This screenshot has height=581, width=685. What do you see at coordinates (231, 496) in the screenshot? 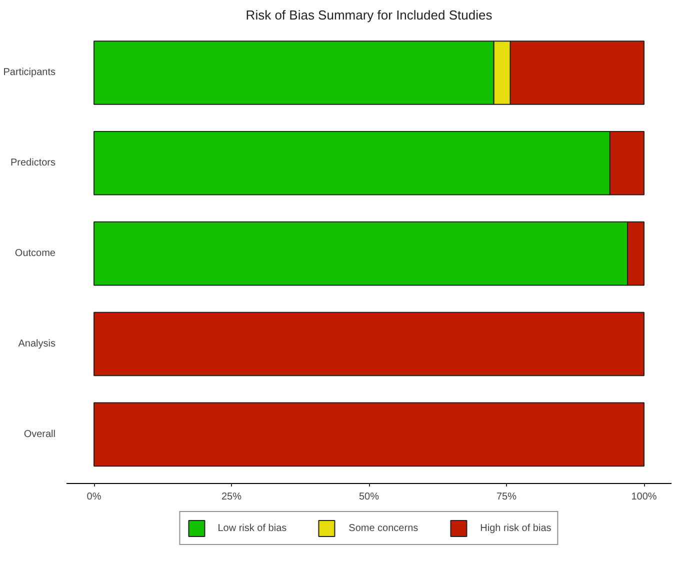
I see `x-tick-label: 25%` at bounding box center [231, 496].